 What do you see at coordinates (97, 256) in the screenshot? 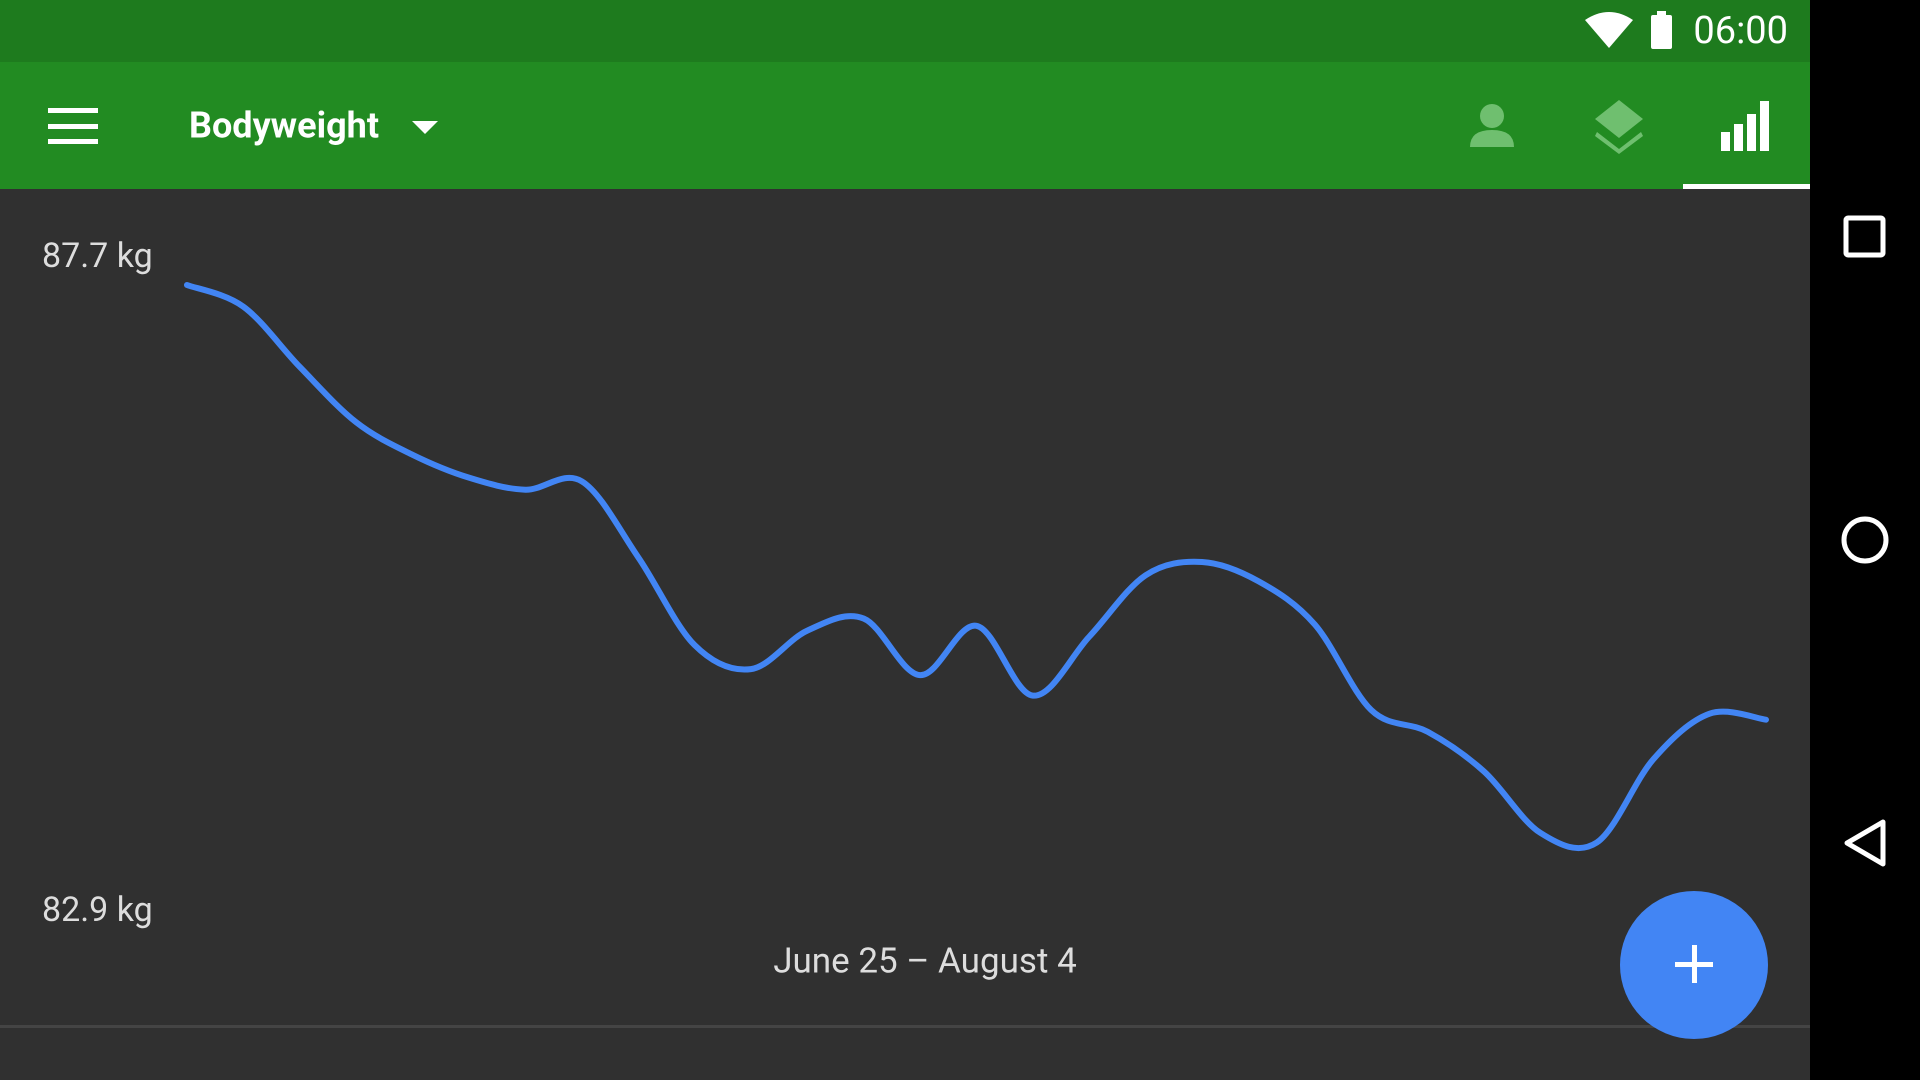
I see `y-tick-label: 87.7 kg` at bounding box center [97, 256].